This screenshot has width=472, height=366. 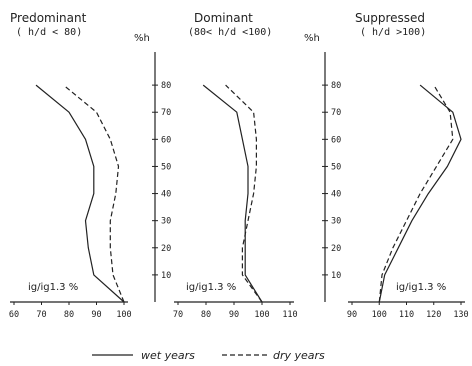 What do you see at coordinates (166, 276) in the screenshot?
I see `y-tick-label-dominant-0: 10` at bounding box center [166, 276].